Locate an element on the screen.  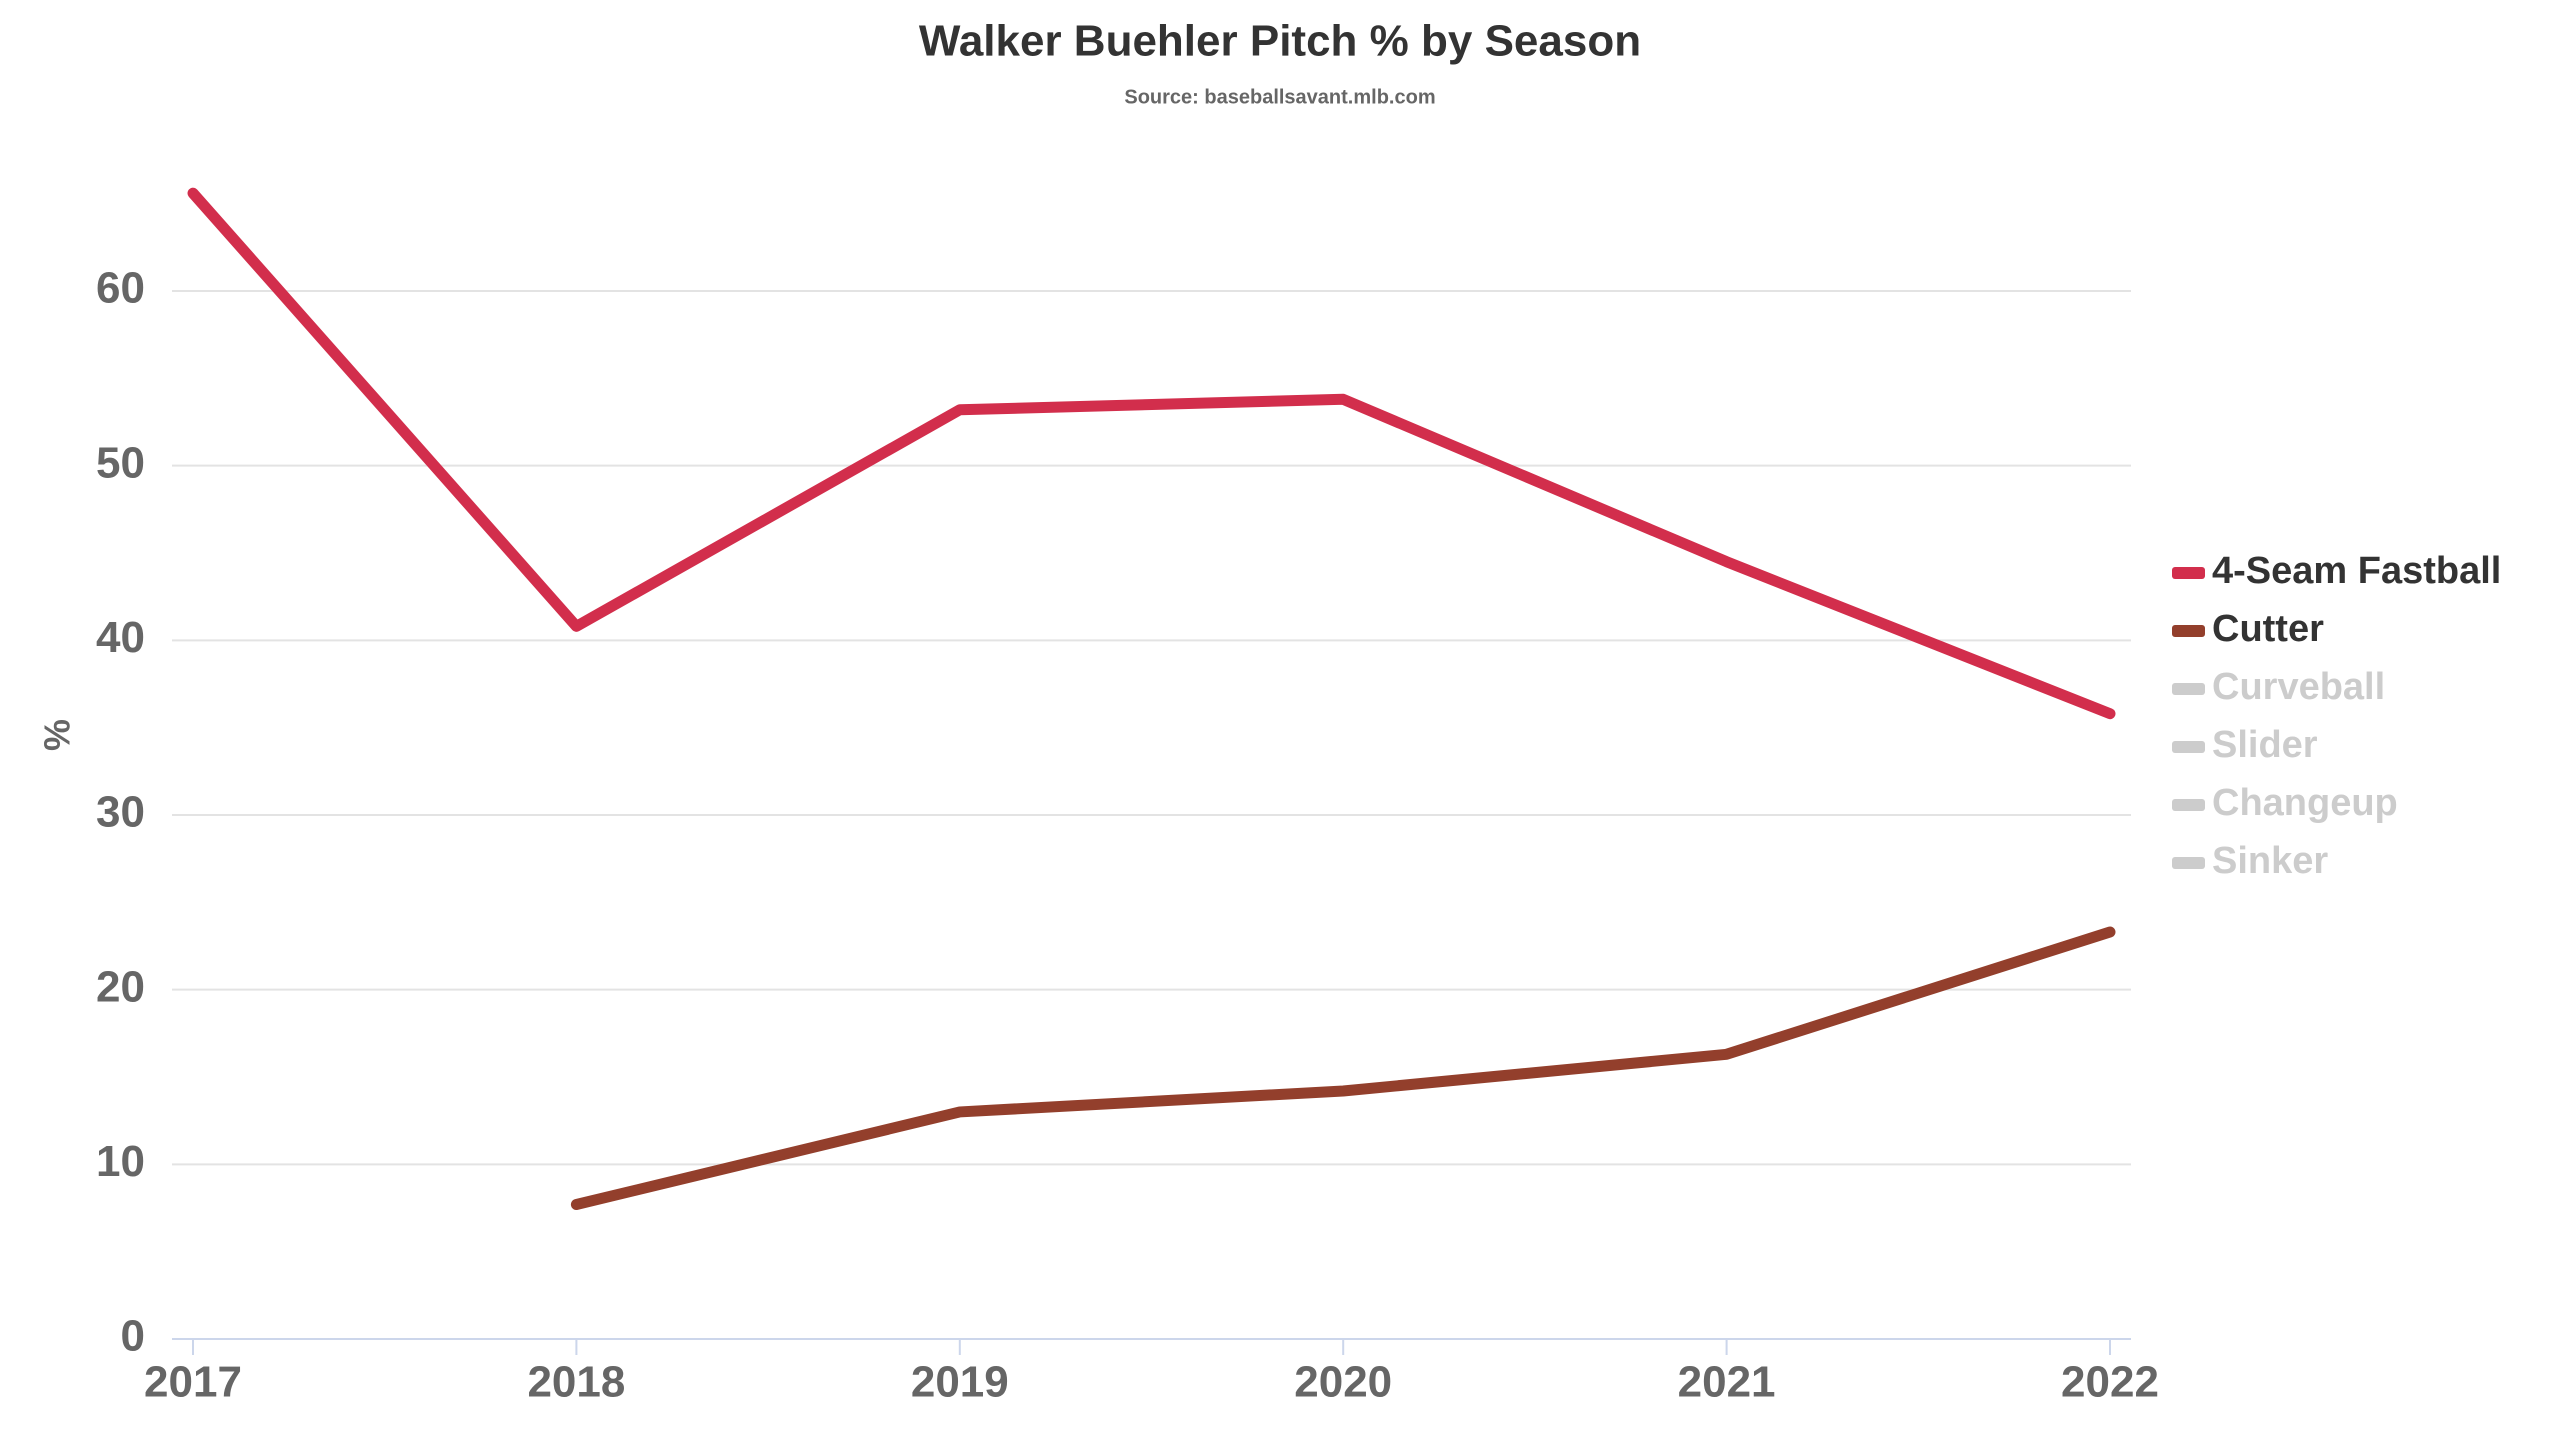
y-tick-label: 60 is located at coordinates (120, 288).